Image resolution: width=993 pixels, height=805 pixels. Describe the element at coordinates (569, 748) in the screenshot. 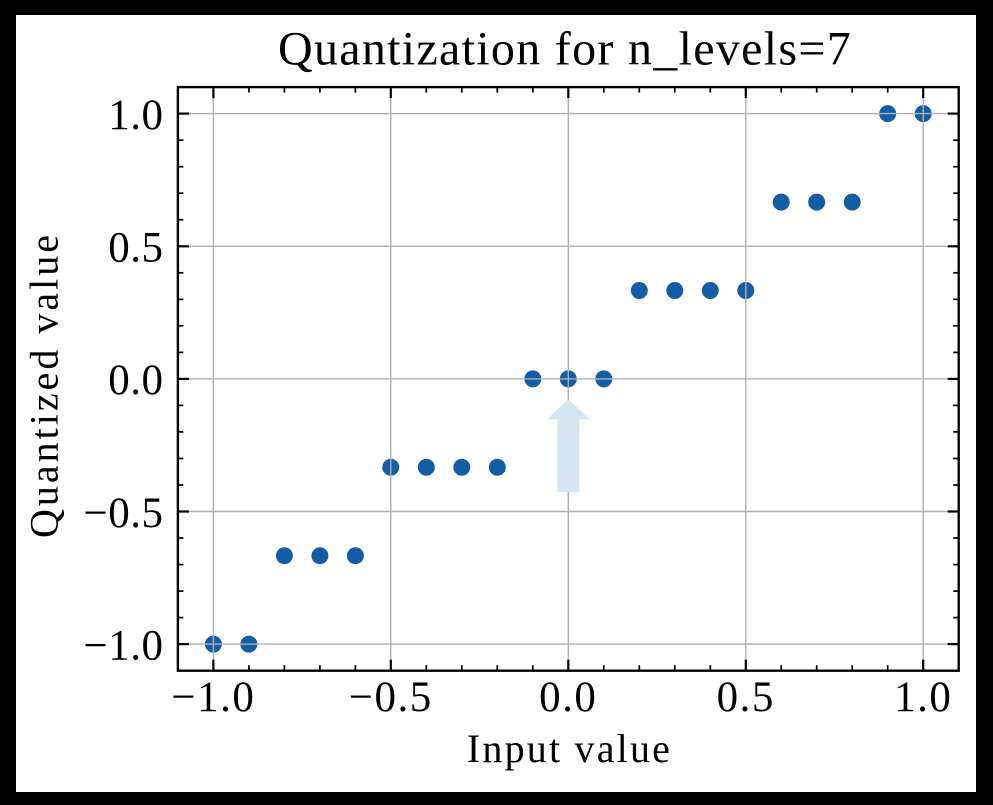

I see `svg-text: Input value` at that location.